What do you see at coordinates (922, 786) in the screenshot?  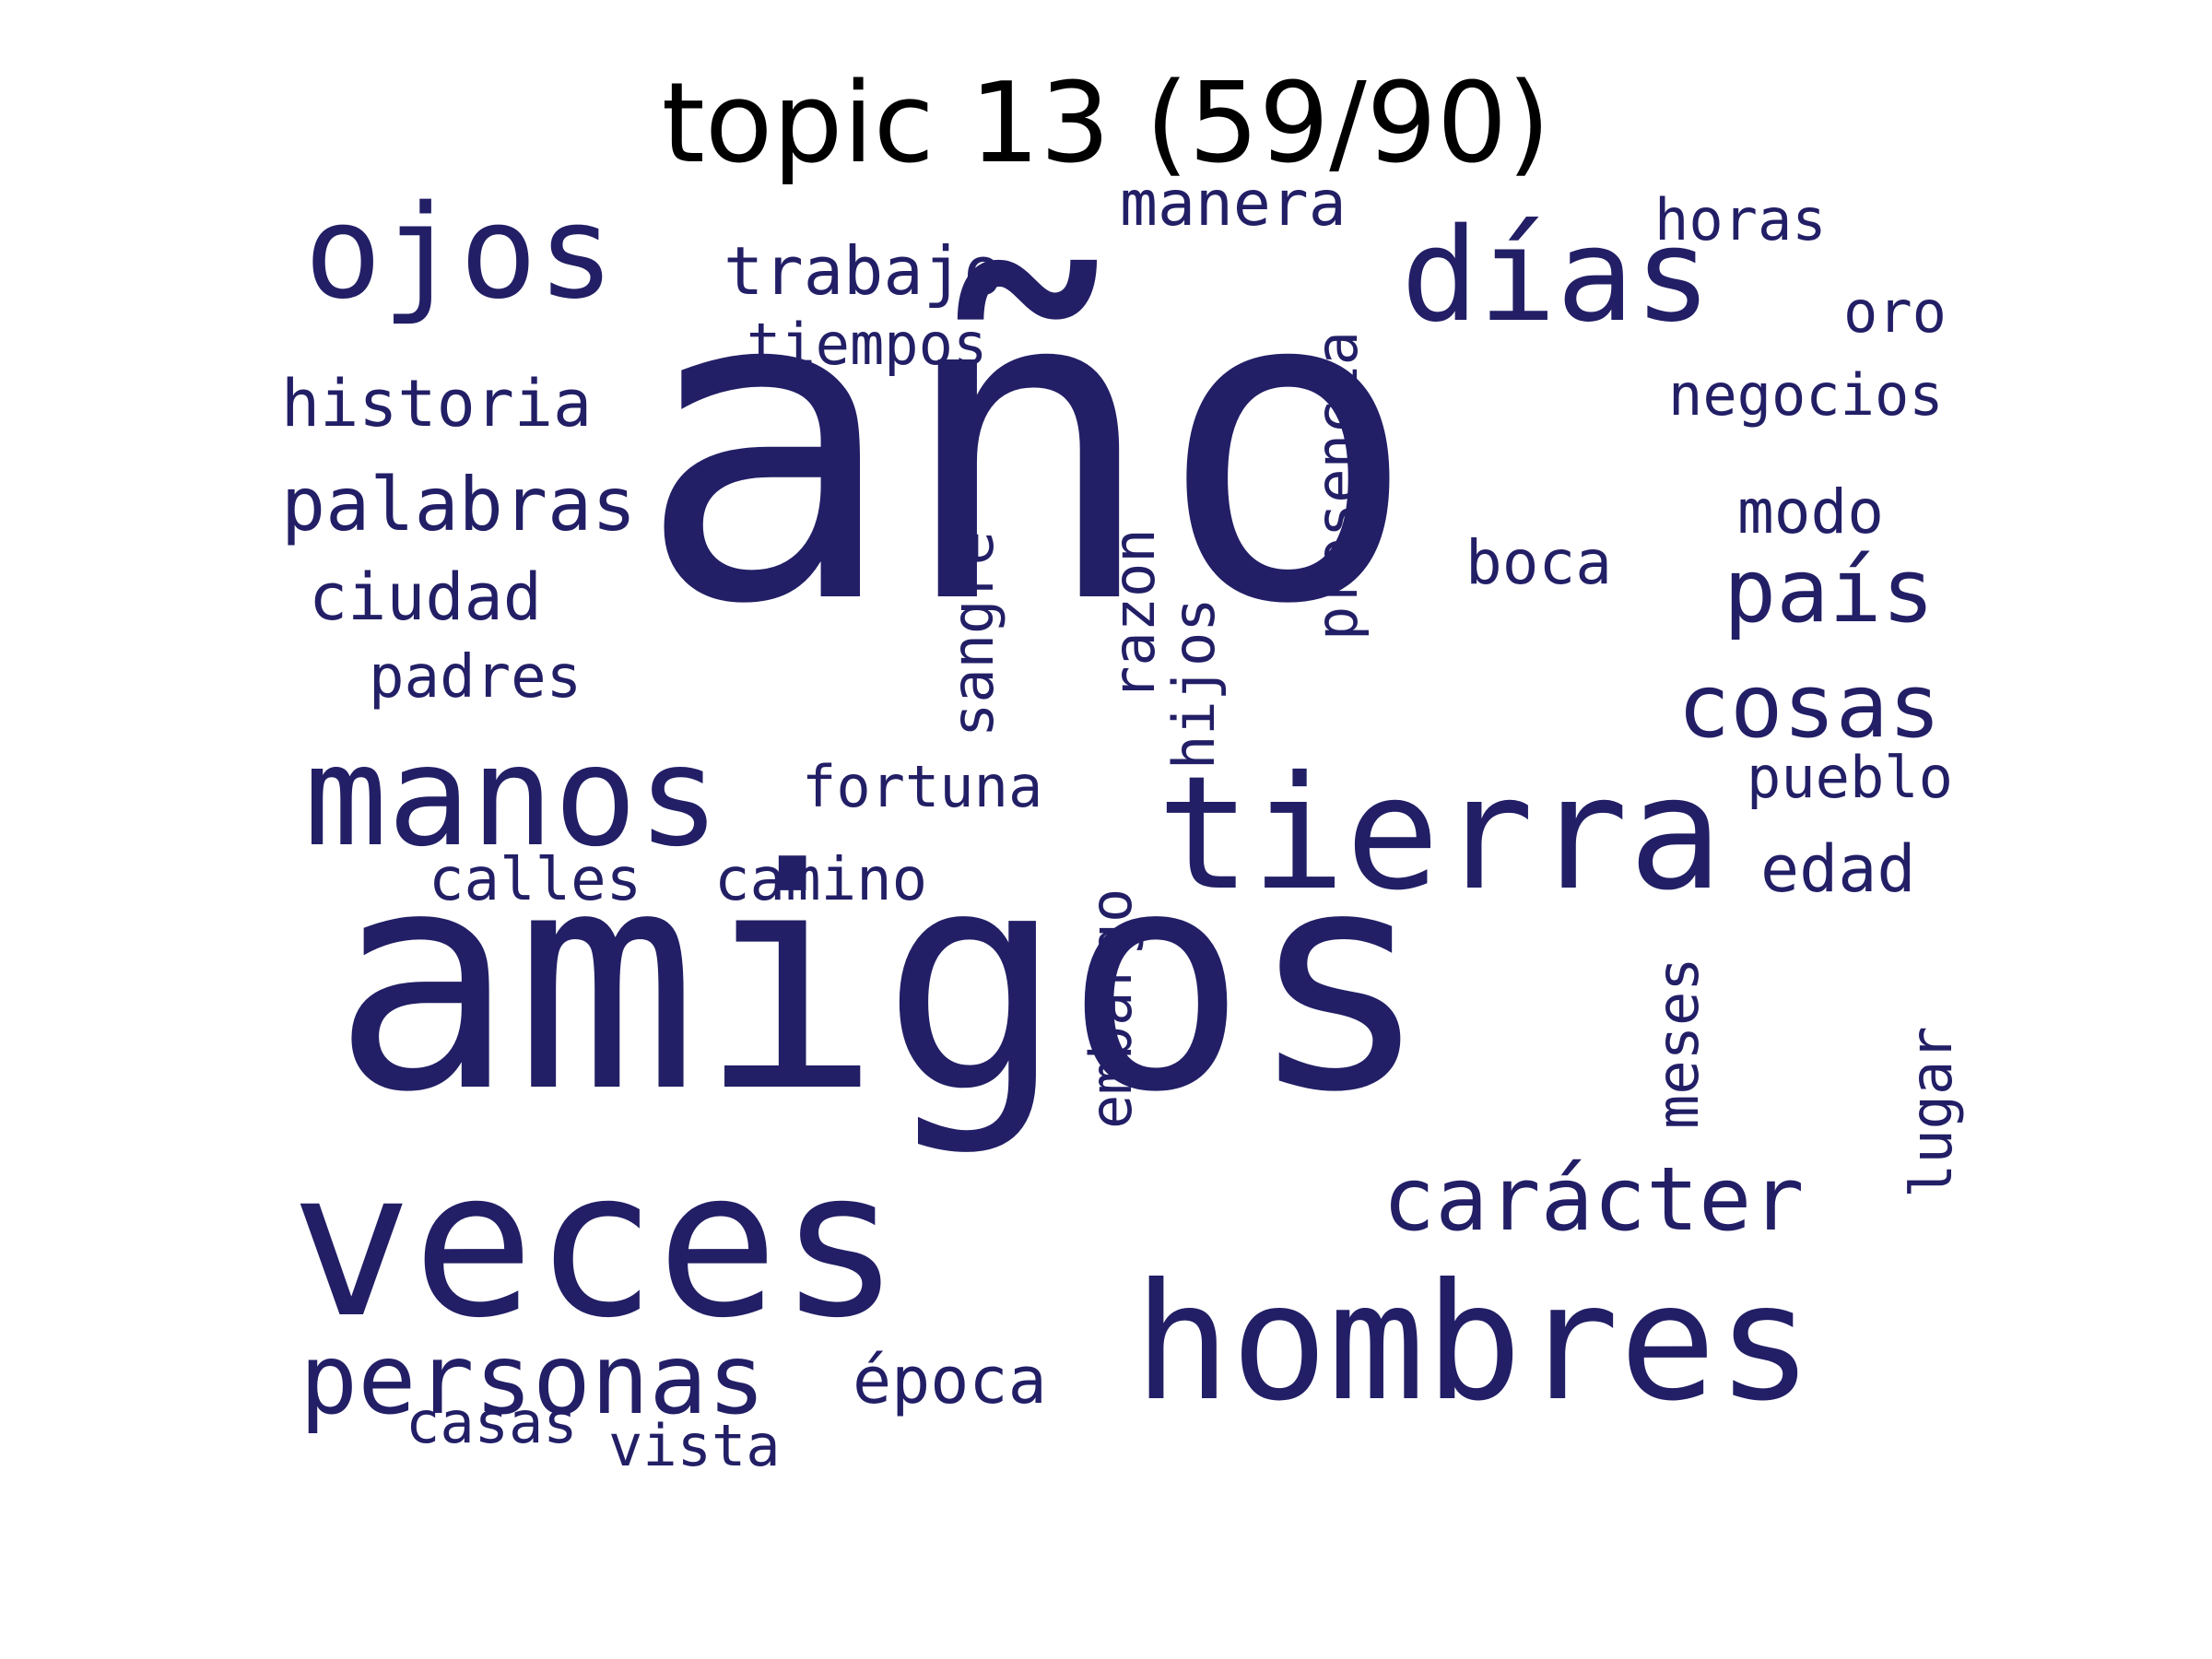 I see `word-fortuna: fortuna` at bounding box center [922, 786].